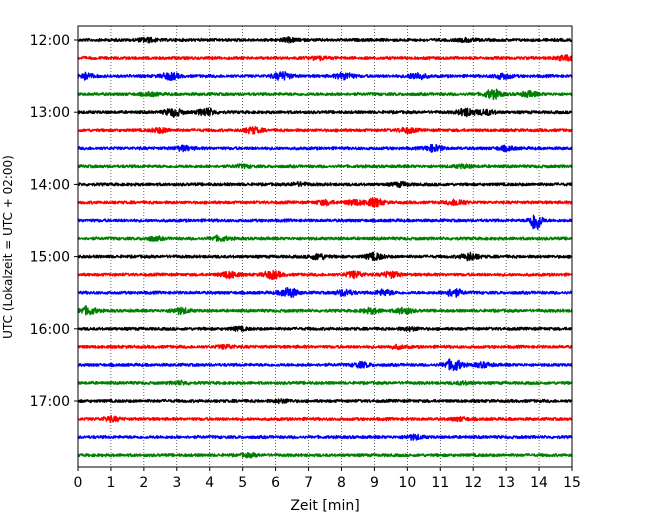  I want to click on y-tick-label-1: 13:00, so click(50, 113).